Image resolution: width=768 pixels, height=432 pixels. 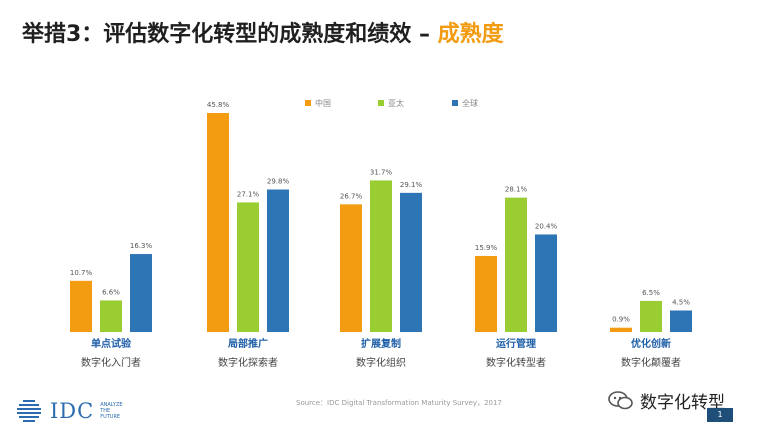 What do you see at coordinates (381, 172) in the screenshot?
I see `data-label: 31.7%` at bounding box center [381, 172].